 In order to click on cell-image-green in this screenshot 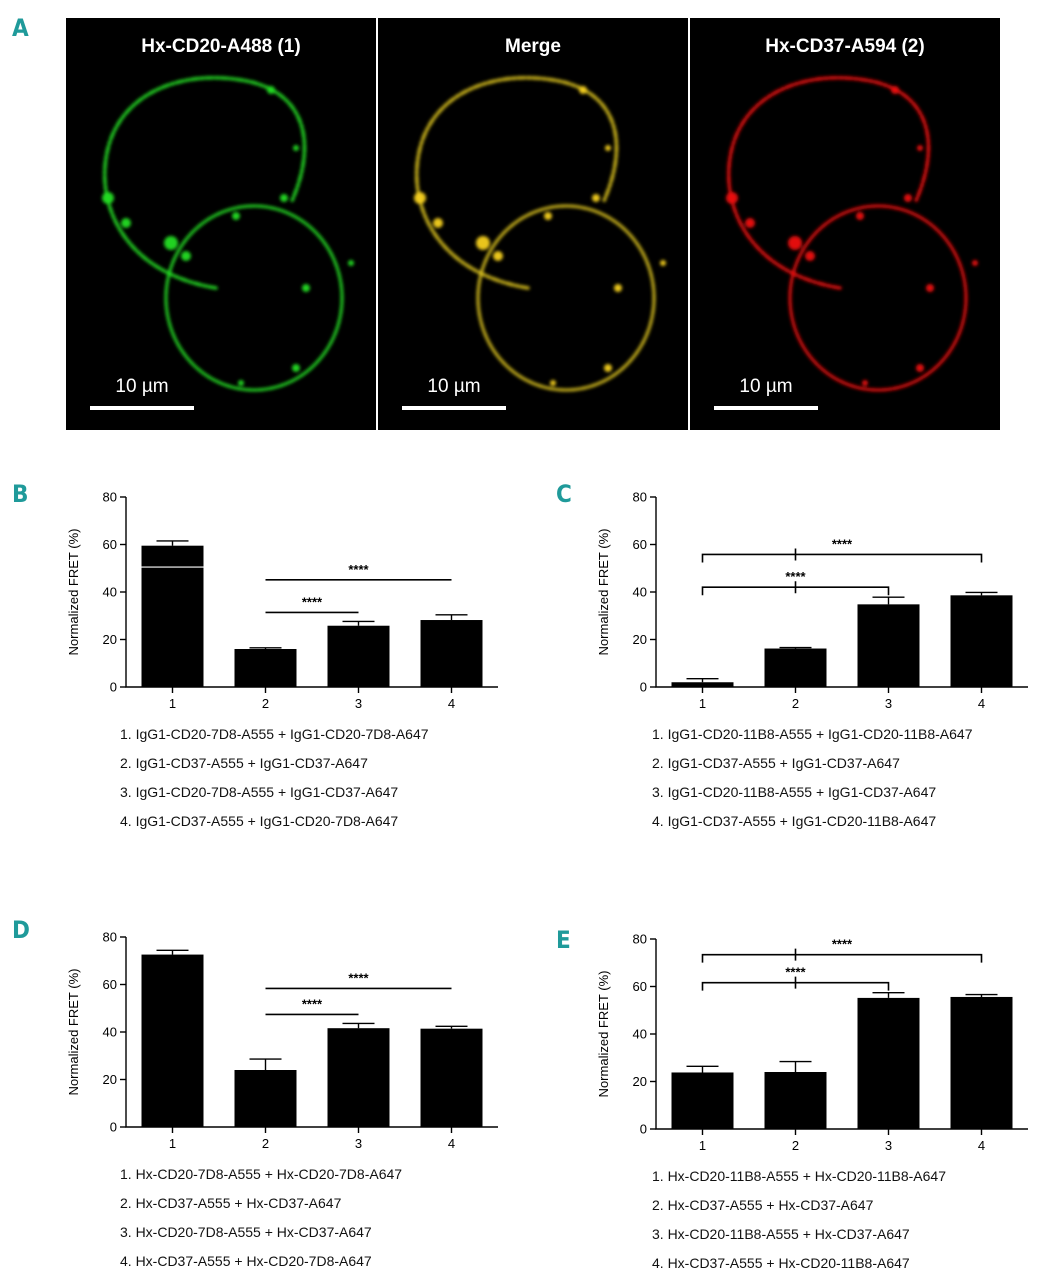, I will do `click(228, 233)`.